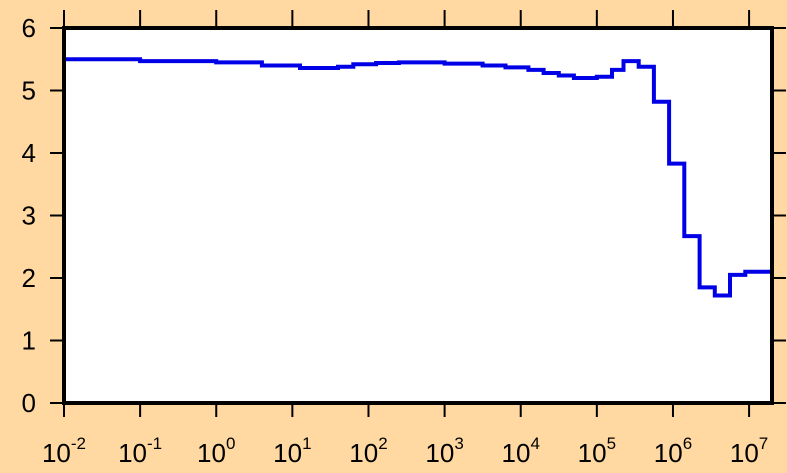  What do you see at coordinates (368, 451) in the screenshot?
I see `x-tick-label-4: 10²` at bounding box center [368, 451].